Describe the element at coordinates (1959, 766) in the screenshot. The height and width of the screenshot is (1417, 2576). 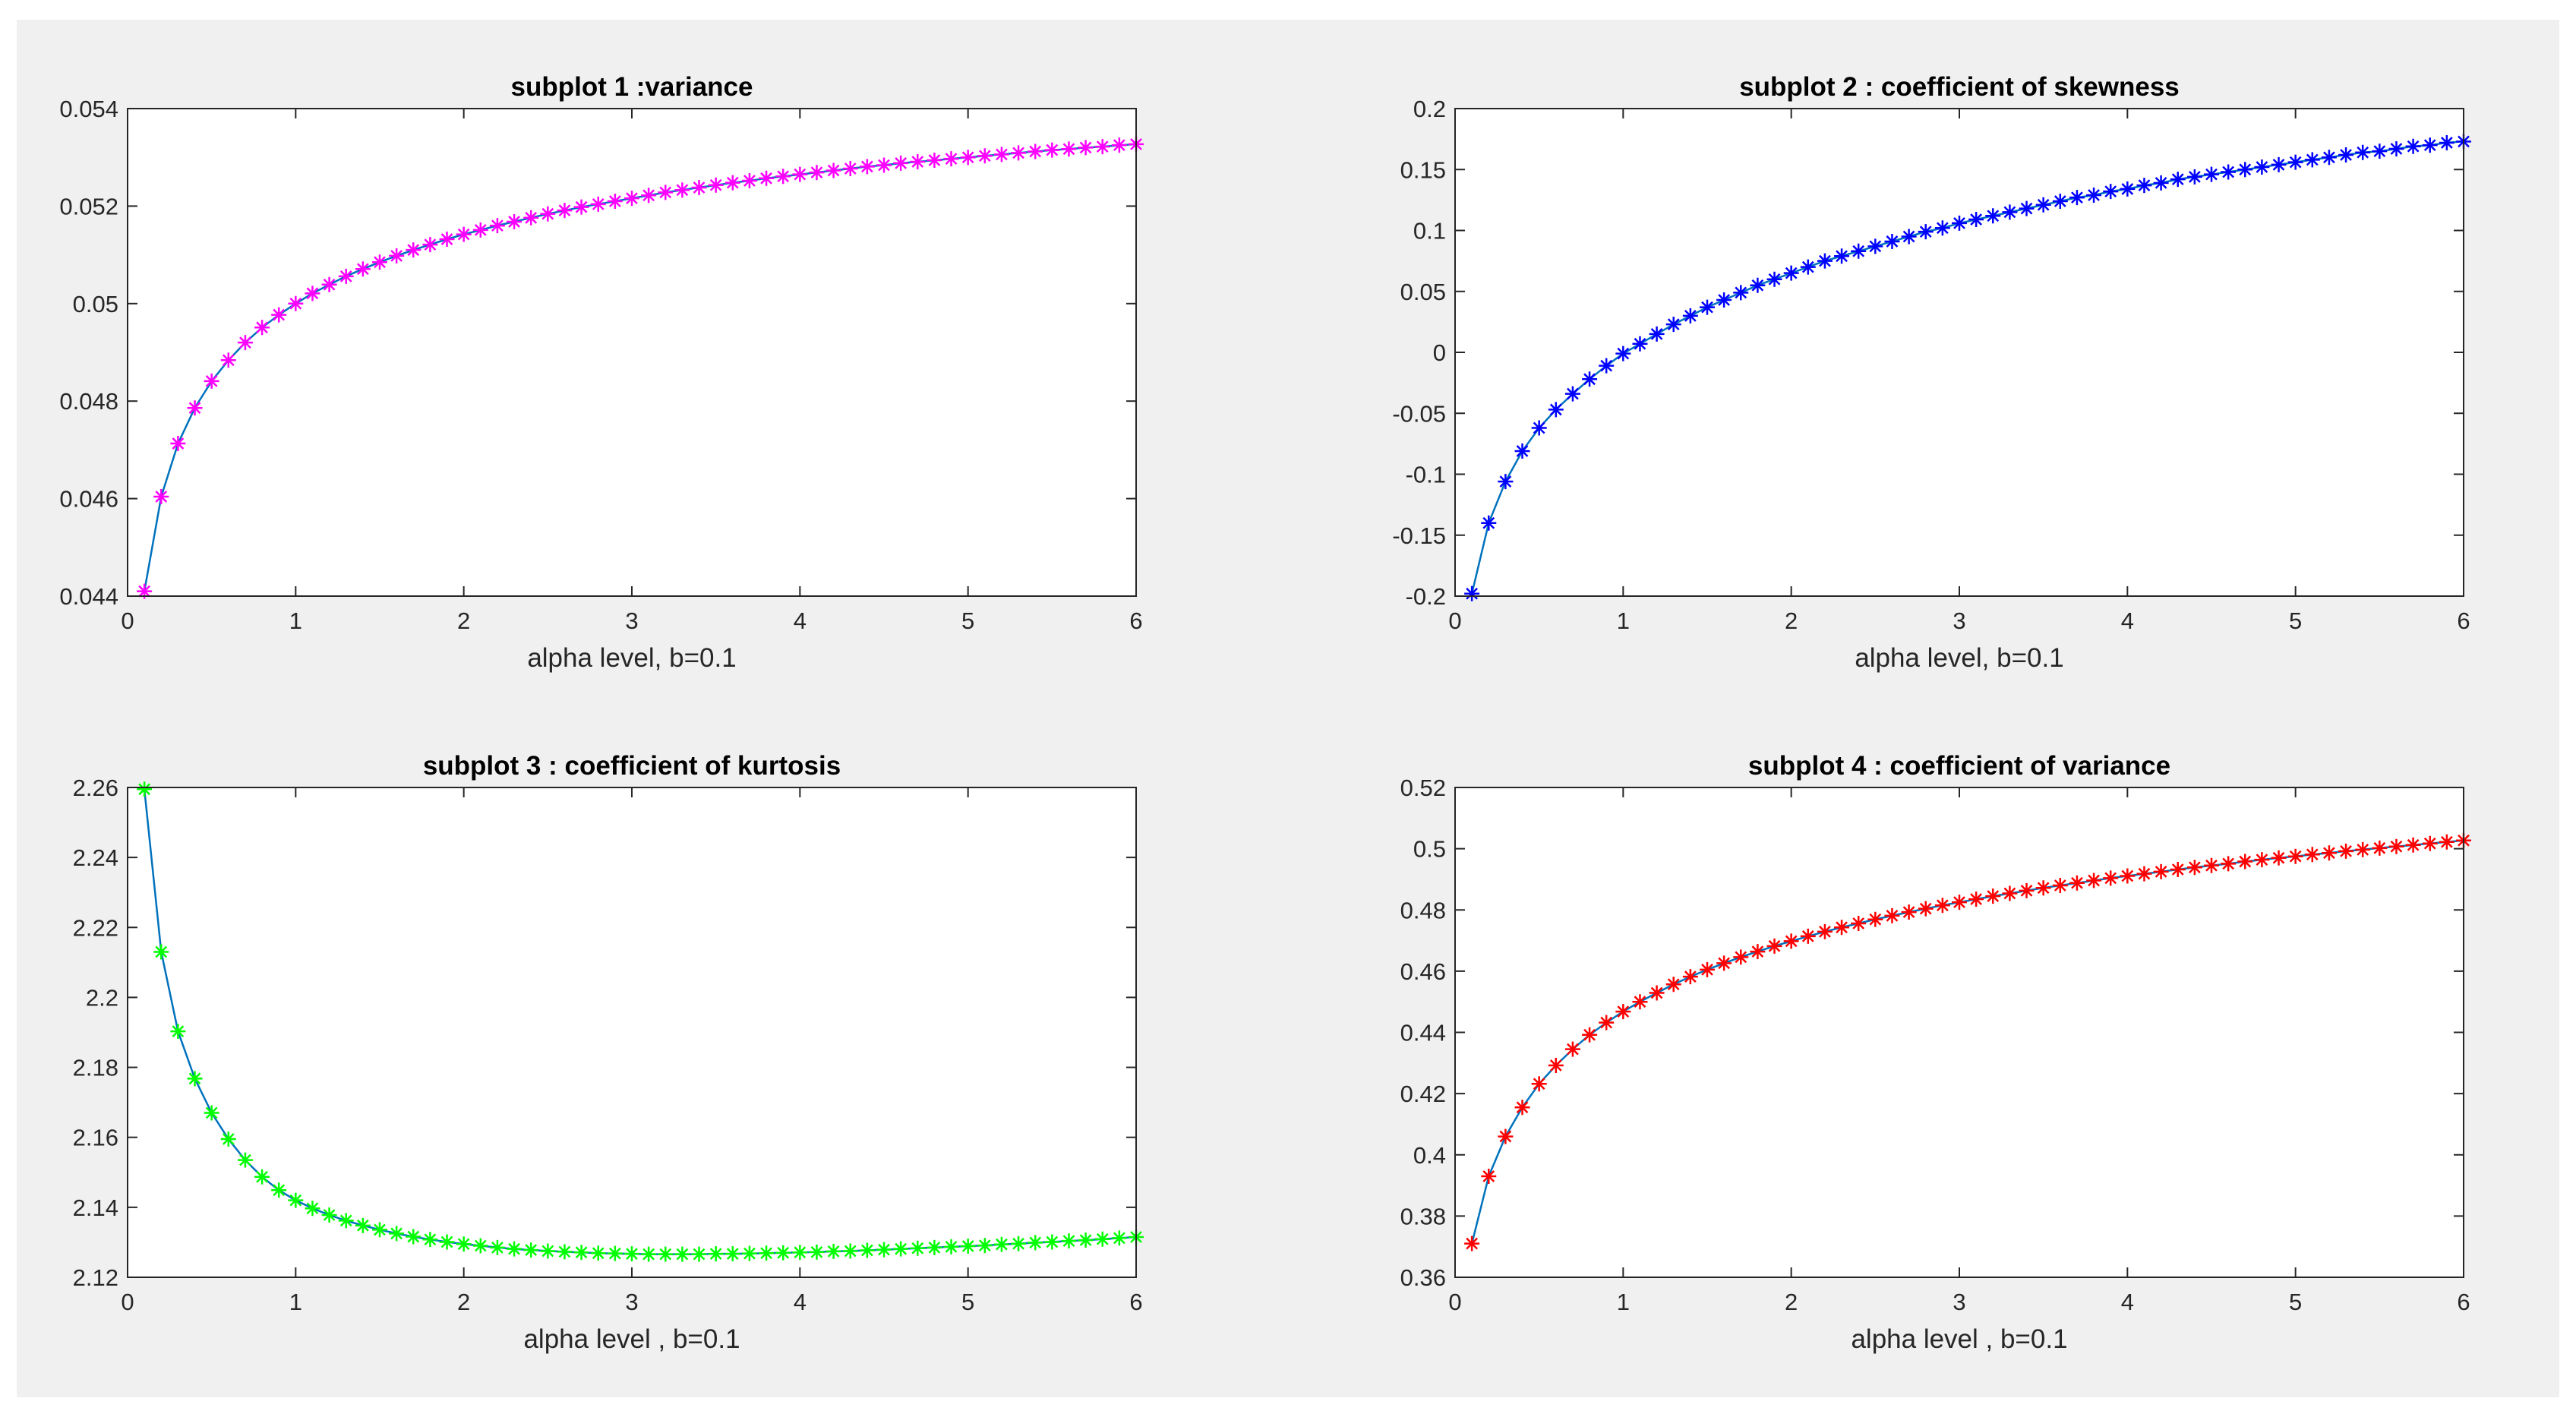
I see `subplot-title: subplot 4 : coefficient of variance` at that location.